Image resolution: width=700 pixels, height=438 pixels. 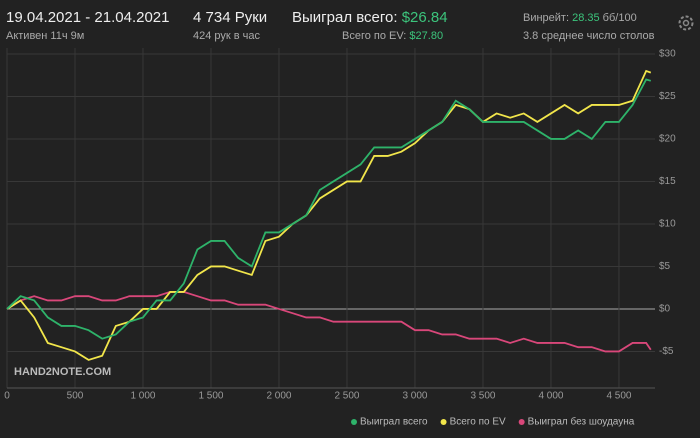 I want to click on settings-icon, so click(x=686, y=23).